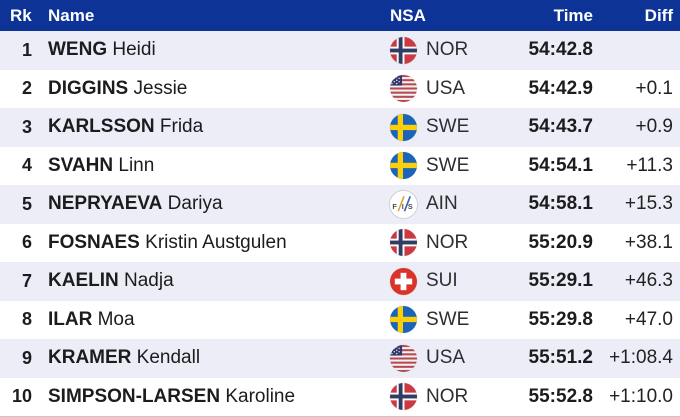  What do you see at coordinates (446, 358) in the screenshot?
I see `nsa-code: USA` at bounding box center [446, 358].